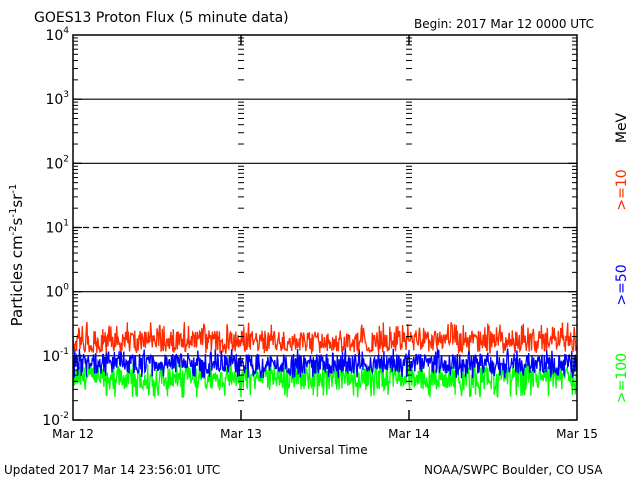 The image size is (640, 480). Describe the element at coordinates (241, 434) in the screenshot. I see `x-tick-label: Mar 13` at that location.